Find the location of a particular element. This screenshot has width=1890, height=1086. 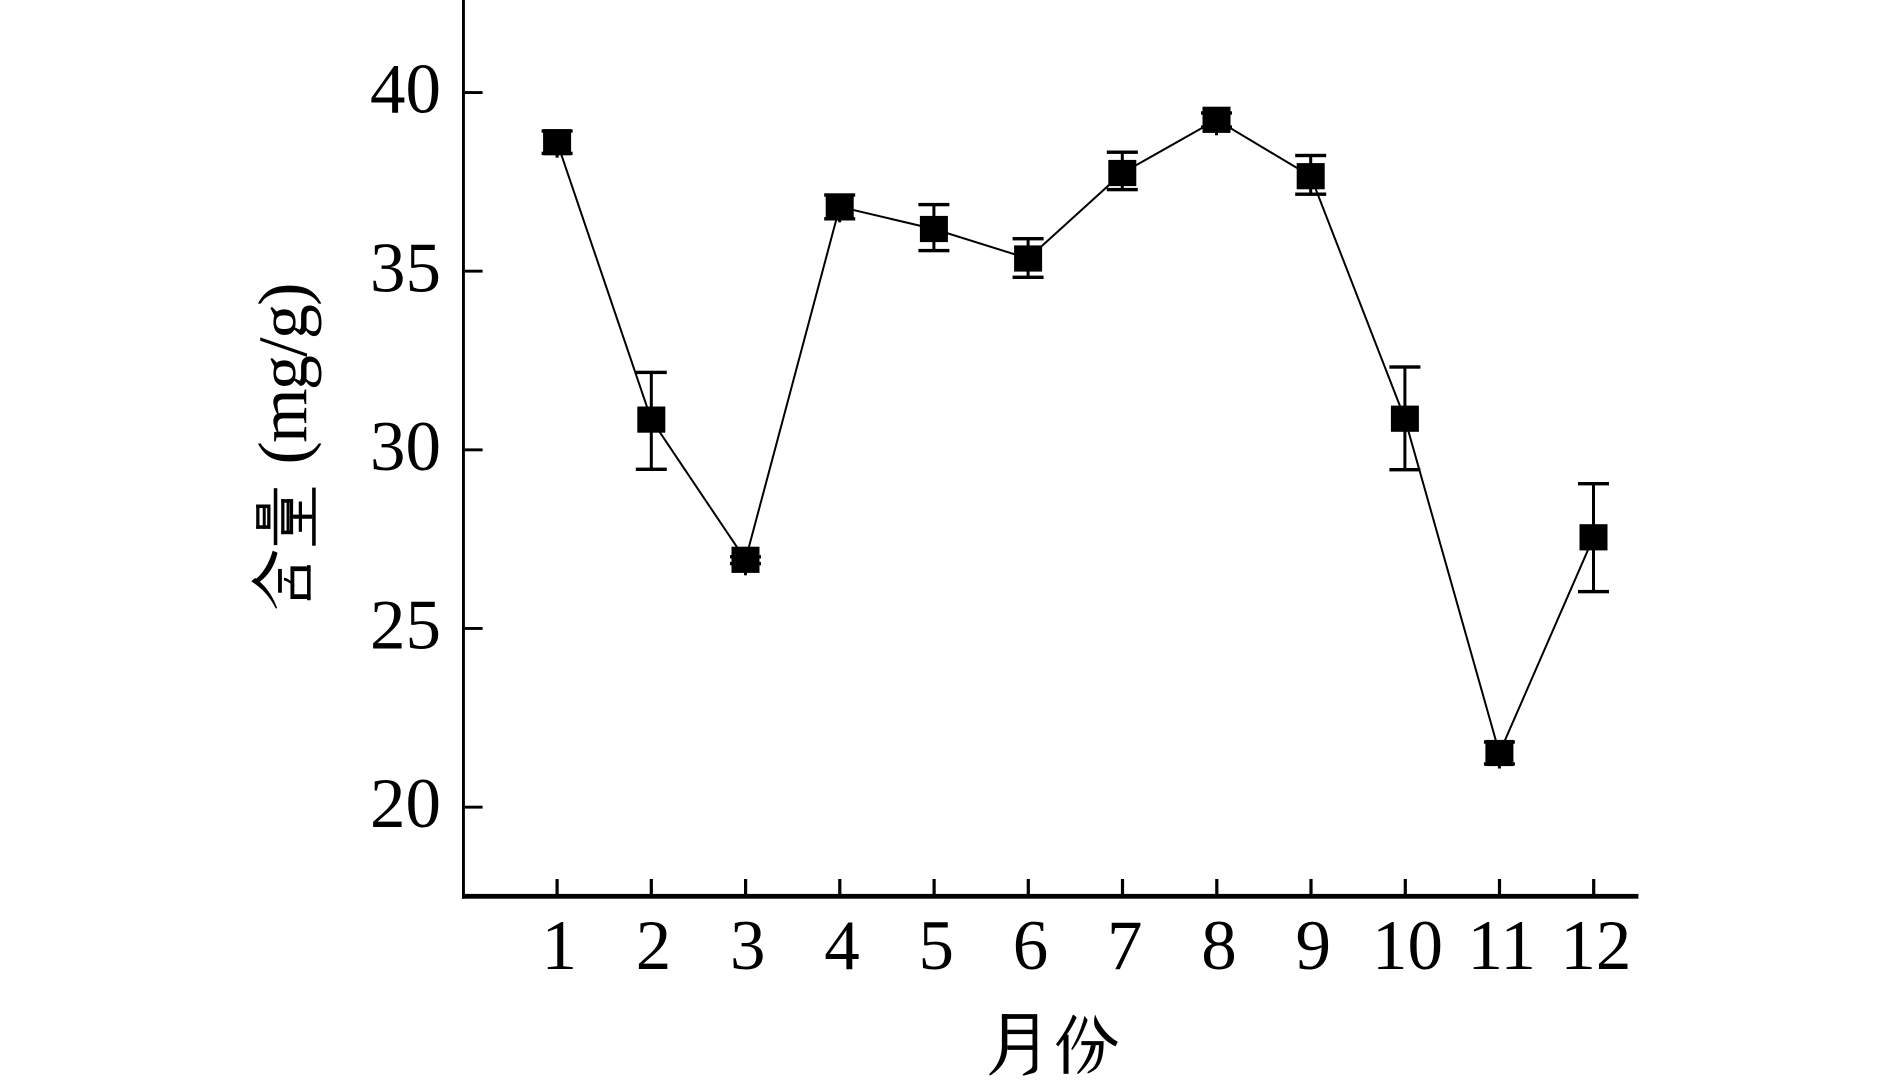

svg-text: 8 is located at coordinates (1219, 946).